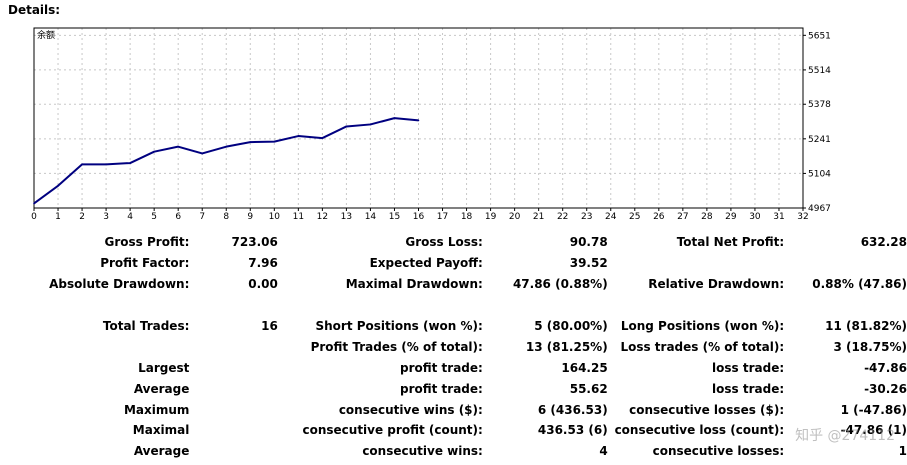  I want to click on stat-value: -47.86, so click(885, 367).